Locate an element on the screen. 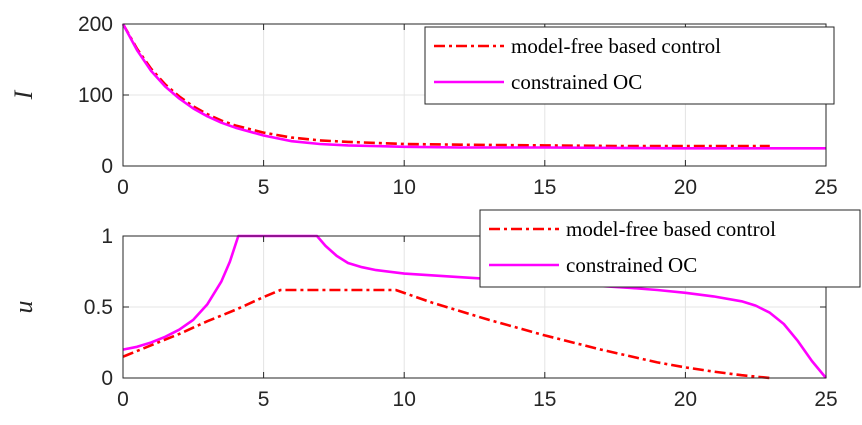  bottom-x-tick-label: 25 is located at coordinates (825, 399).